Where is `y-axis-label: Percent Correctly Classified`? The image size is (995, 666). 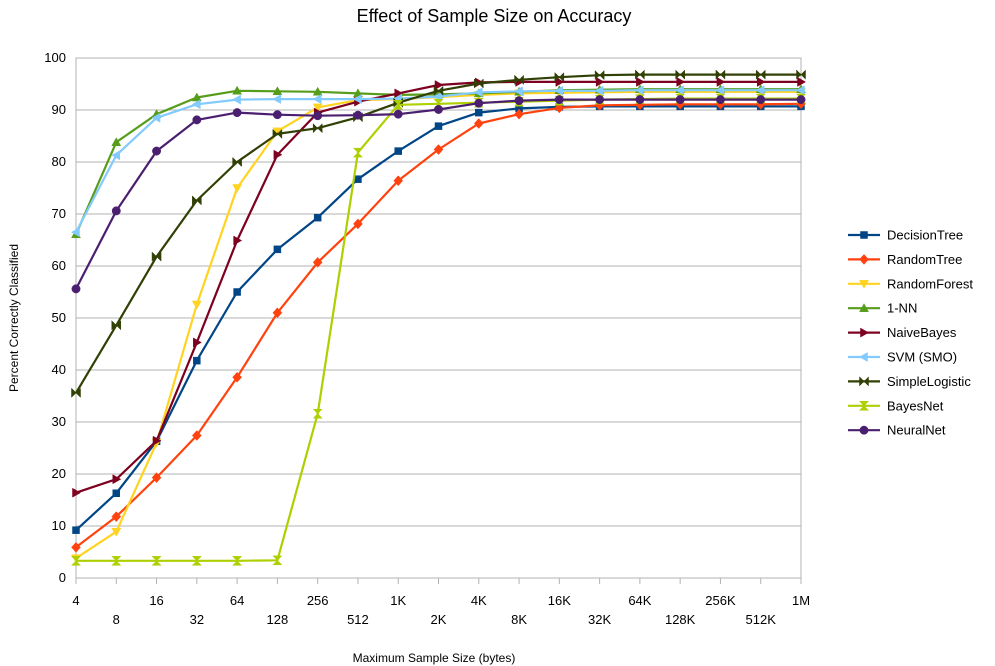
y-axis-label: Percent Correctly Classified is located at coordinates (14, 318).